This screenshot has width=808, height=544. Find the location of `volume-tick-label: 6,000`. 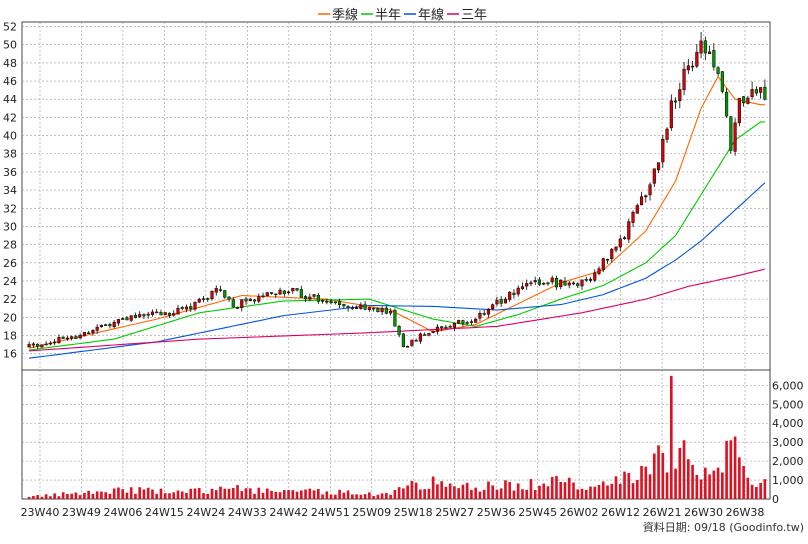

volume-tick-label: 6,000 is located at coordinates (788, 385).